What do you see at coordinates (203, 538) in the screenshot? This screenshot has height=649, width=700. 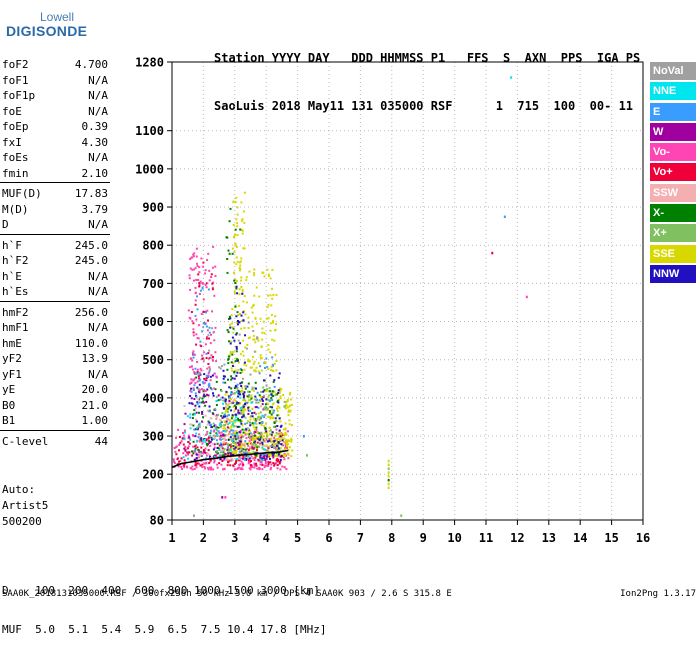 I see `x-tick-label: 2` at bounding box center [203, 538].